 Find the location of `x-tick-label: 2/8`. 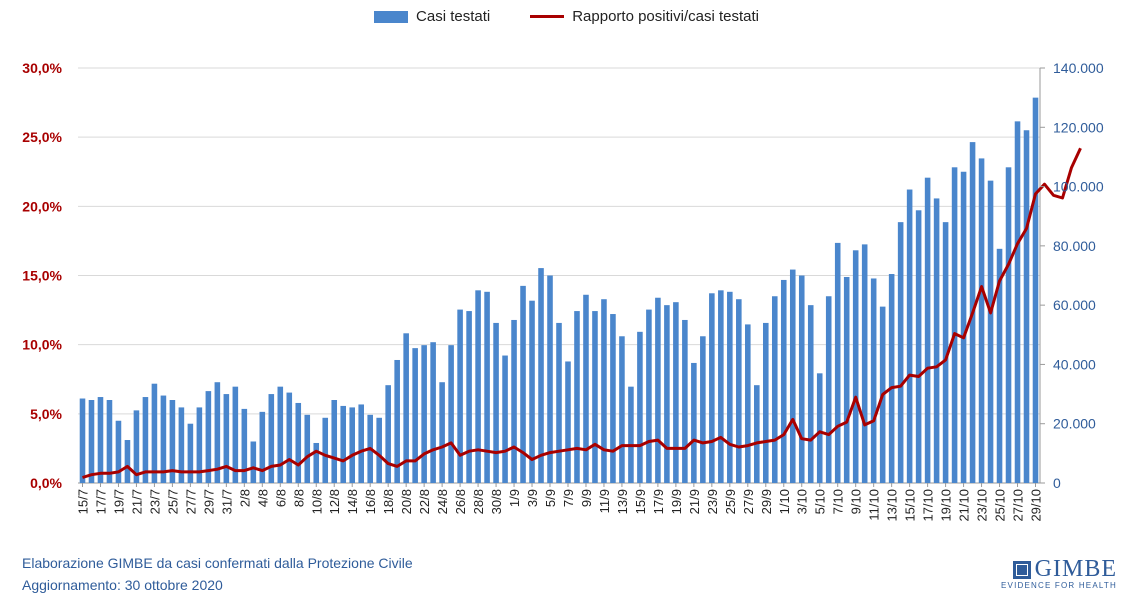

x-tick-label: 2/8 is located at coordinates (244, 498).